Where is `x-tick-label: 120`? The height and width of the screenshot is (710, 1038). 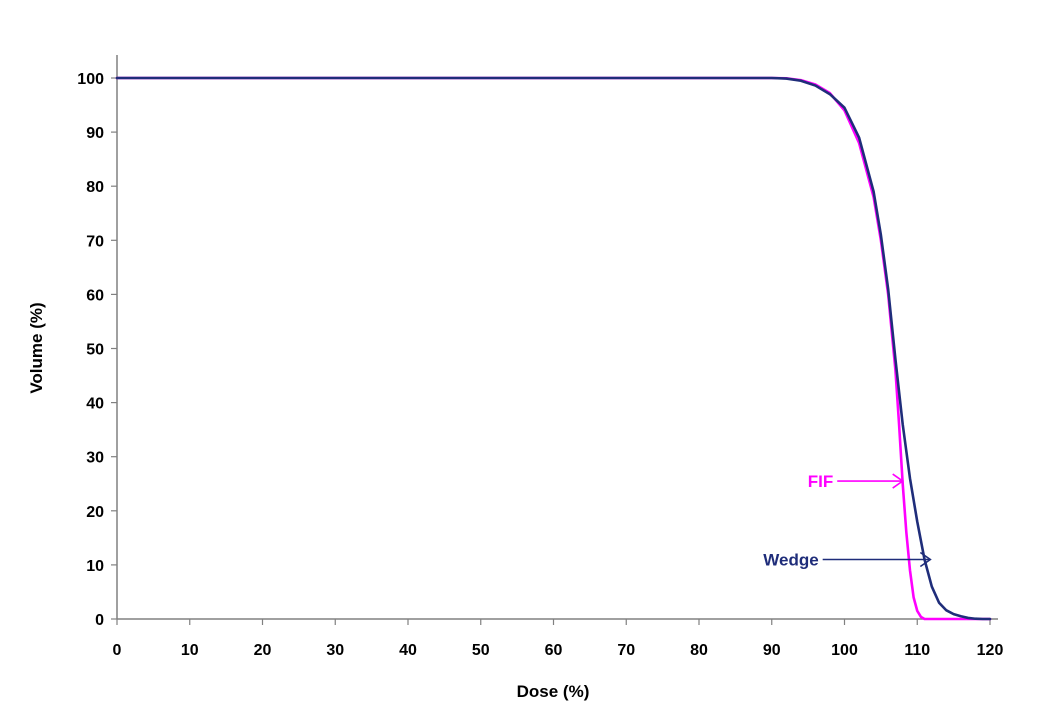 x-tick-label: 120 is located at coordinates (990, 650).